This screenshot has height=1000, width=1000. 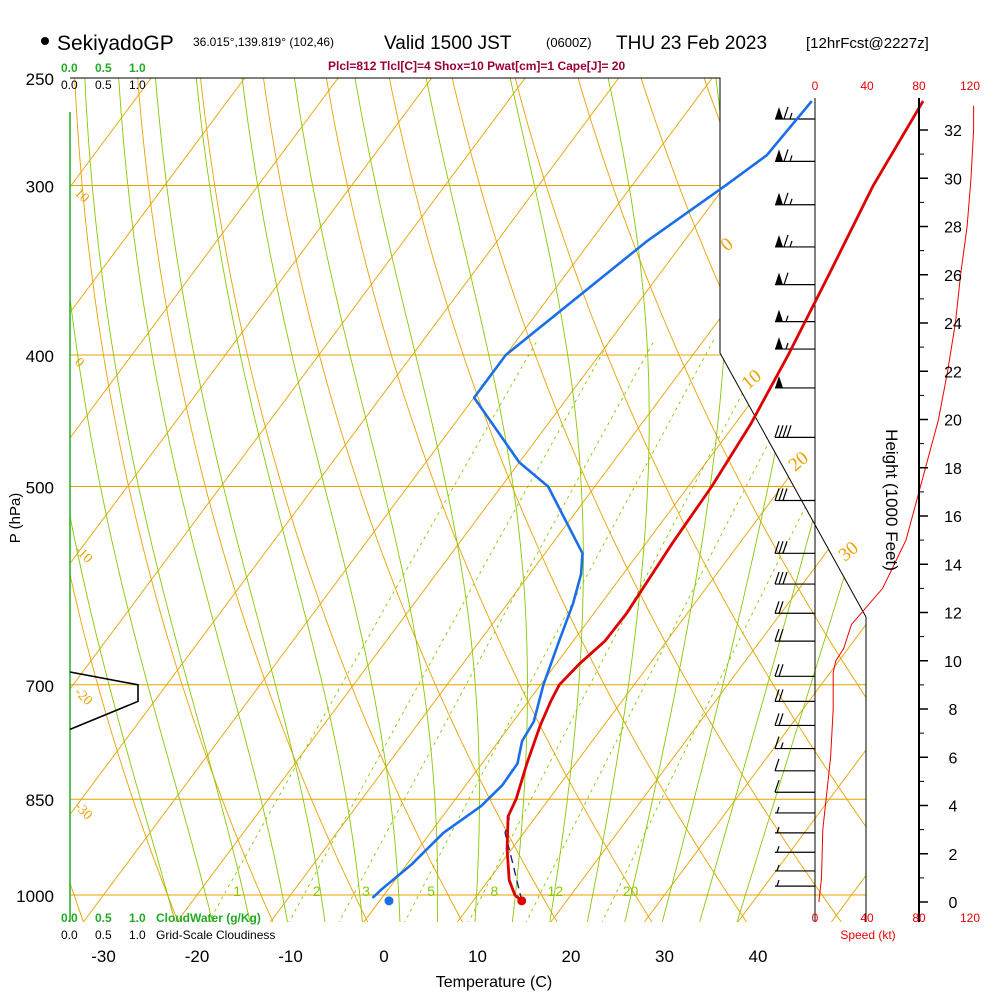 What do you see at coordinates (366, 891) in the screenshot?
I see `mixing-ratio-label: 3` at bounding box center [366, 891].